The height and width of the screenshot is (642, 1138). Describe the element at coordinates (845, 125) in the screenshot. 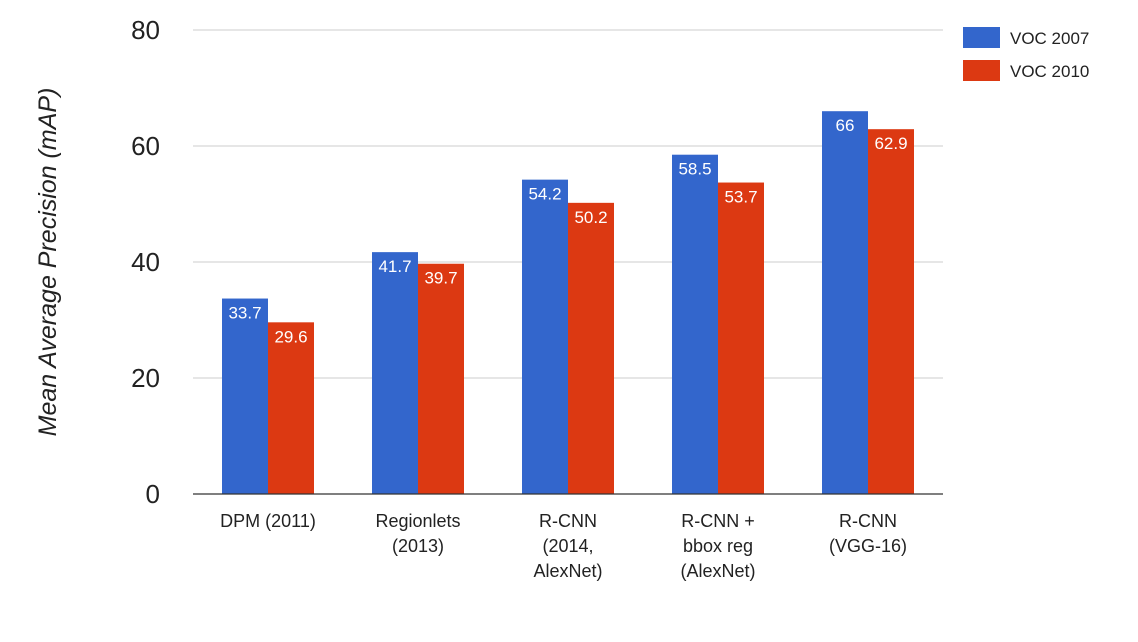

I see `data-label: 66` at that location.